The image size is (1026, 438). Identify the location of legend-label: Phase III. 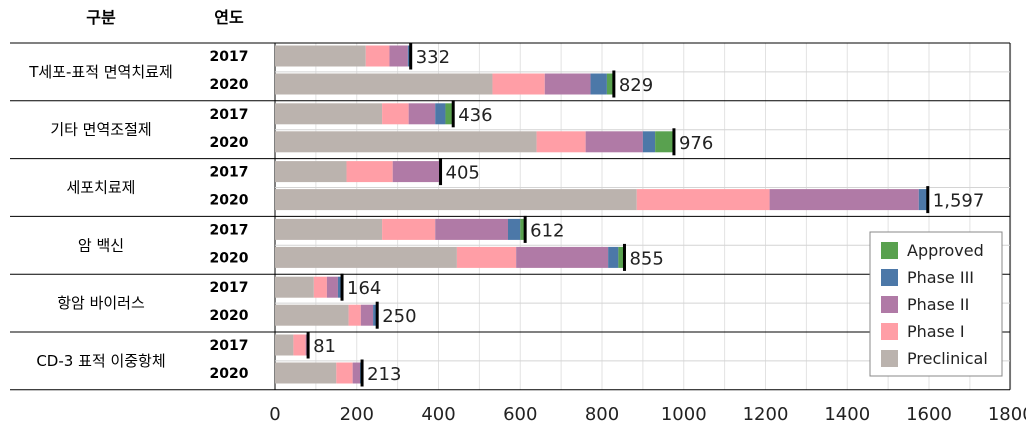
(940, 277).